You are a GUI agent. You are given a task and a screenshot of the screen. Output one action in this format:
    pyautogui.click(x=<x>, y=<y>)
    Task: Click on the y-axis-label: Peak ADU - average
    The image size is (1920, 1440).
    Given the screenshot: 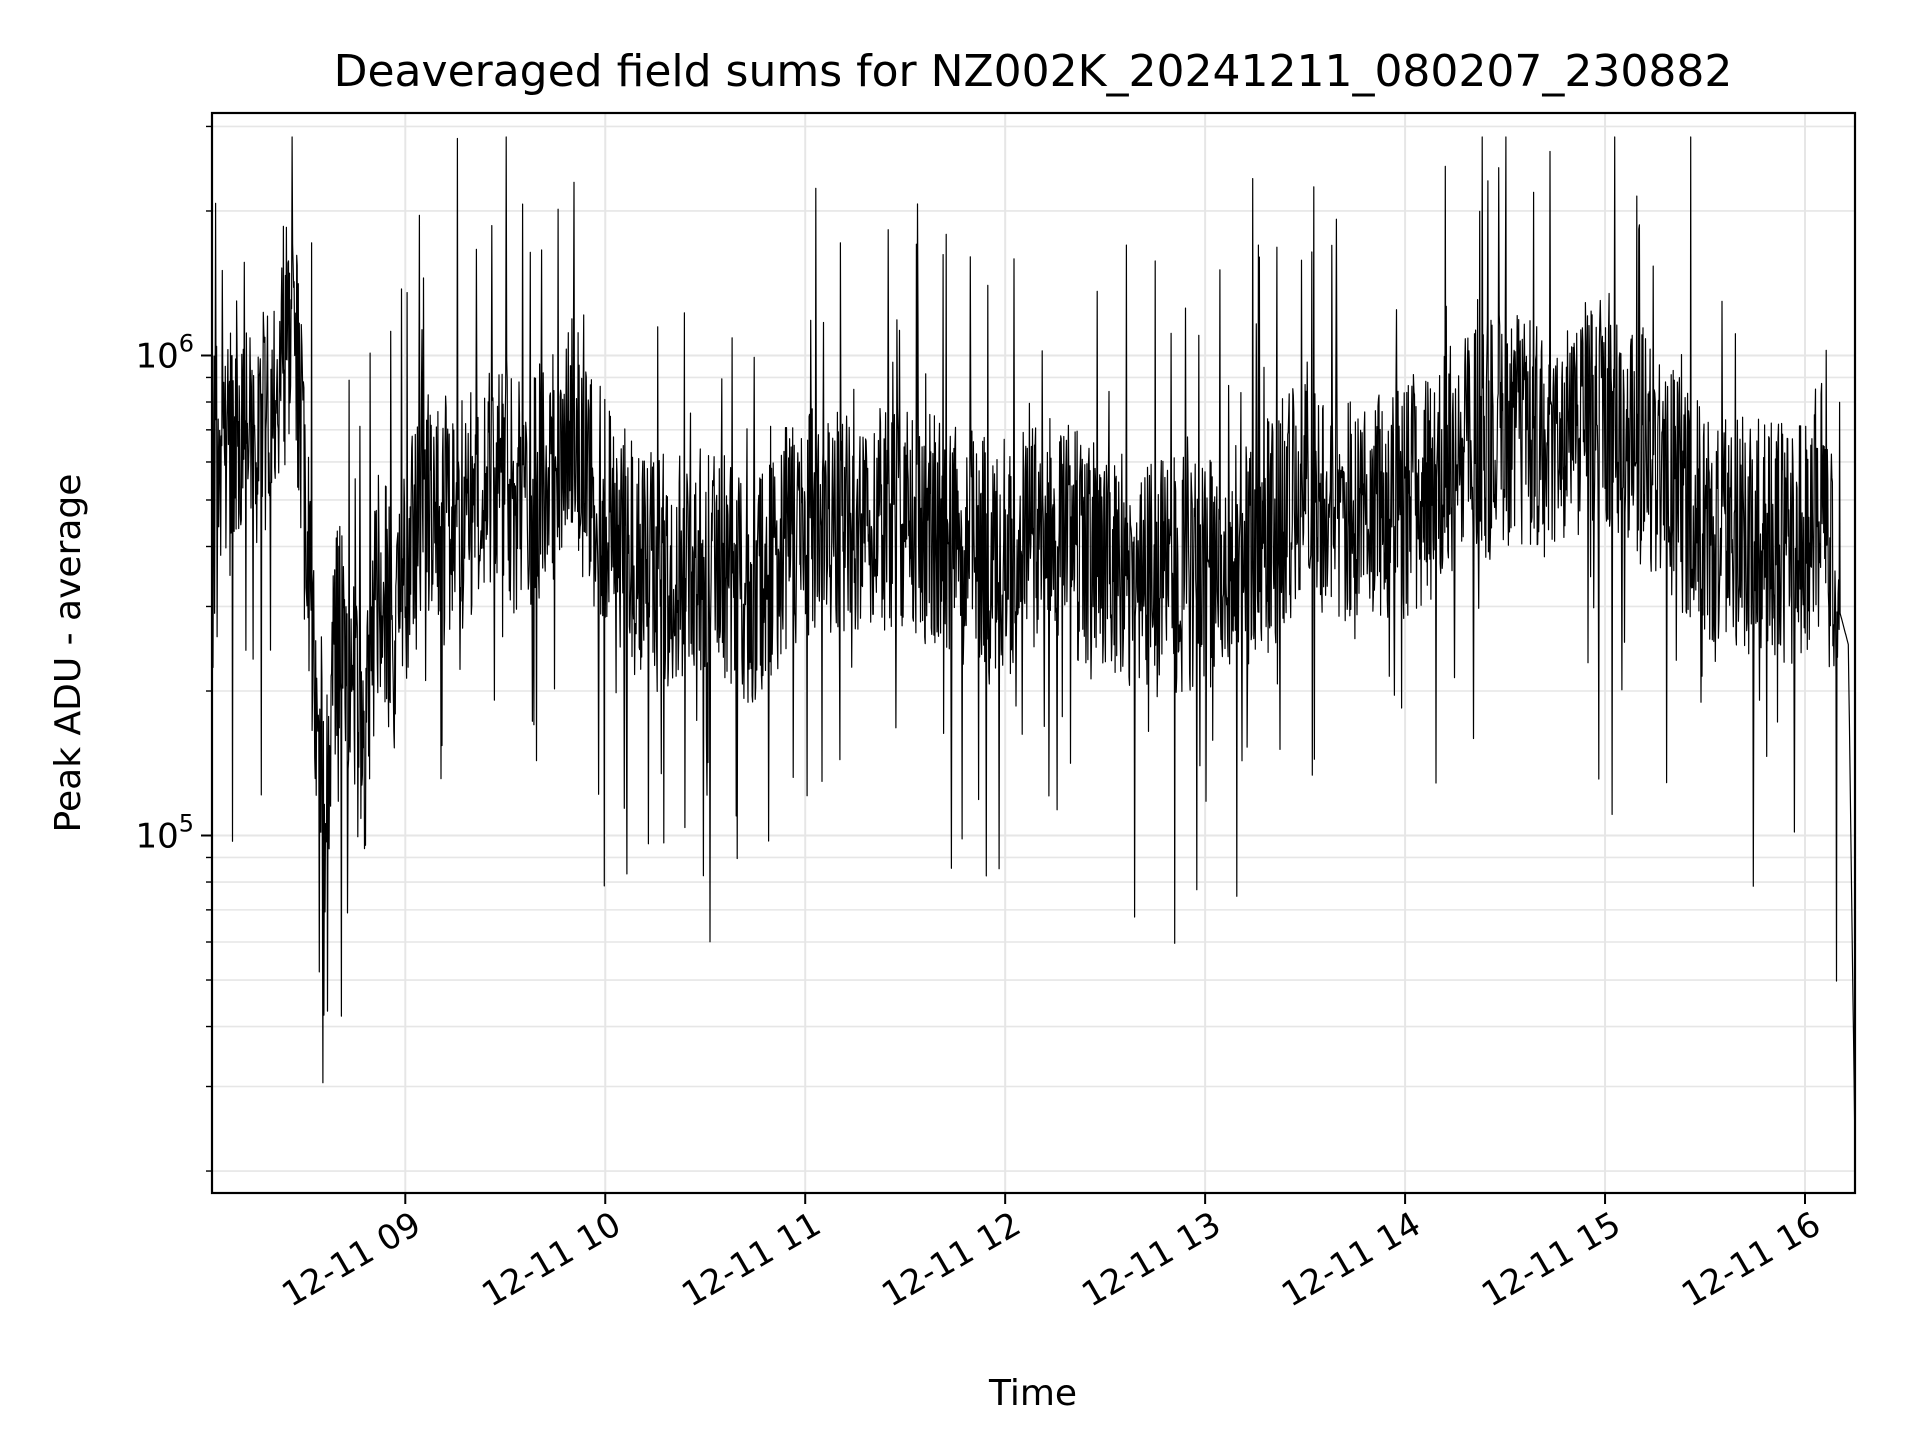 What is the action you would take?
    pyautogui.click(x=68, y=653)
    